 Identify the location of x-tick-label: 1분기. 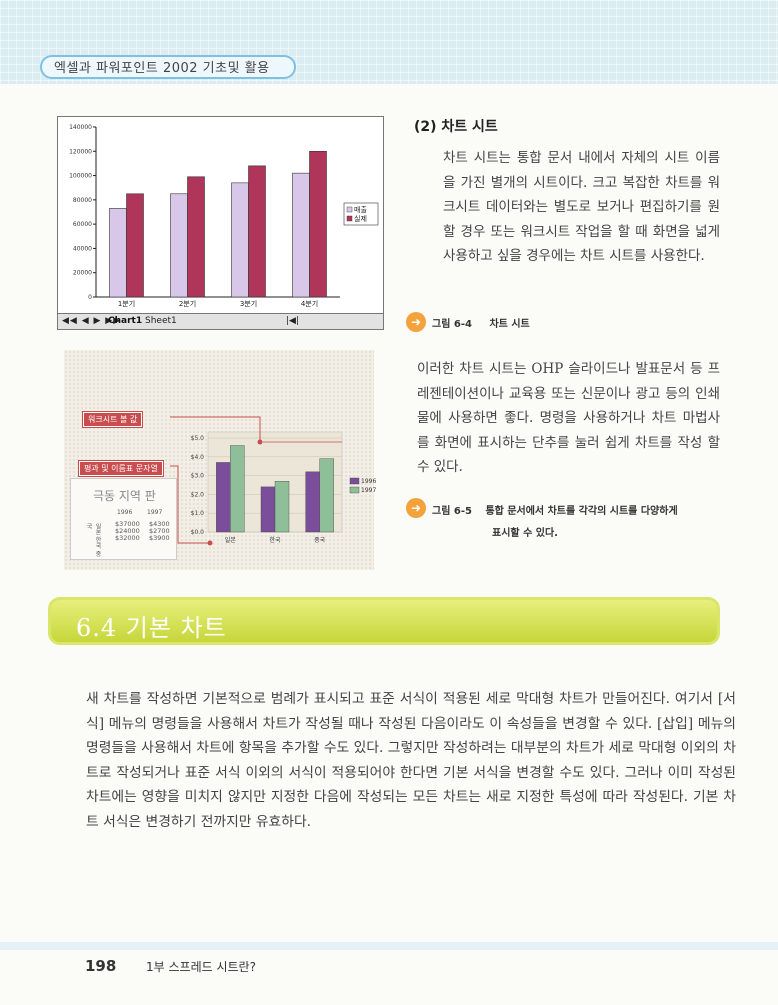
(126, 303).